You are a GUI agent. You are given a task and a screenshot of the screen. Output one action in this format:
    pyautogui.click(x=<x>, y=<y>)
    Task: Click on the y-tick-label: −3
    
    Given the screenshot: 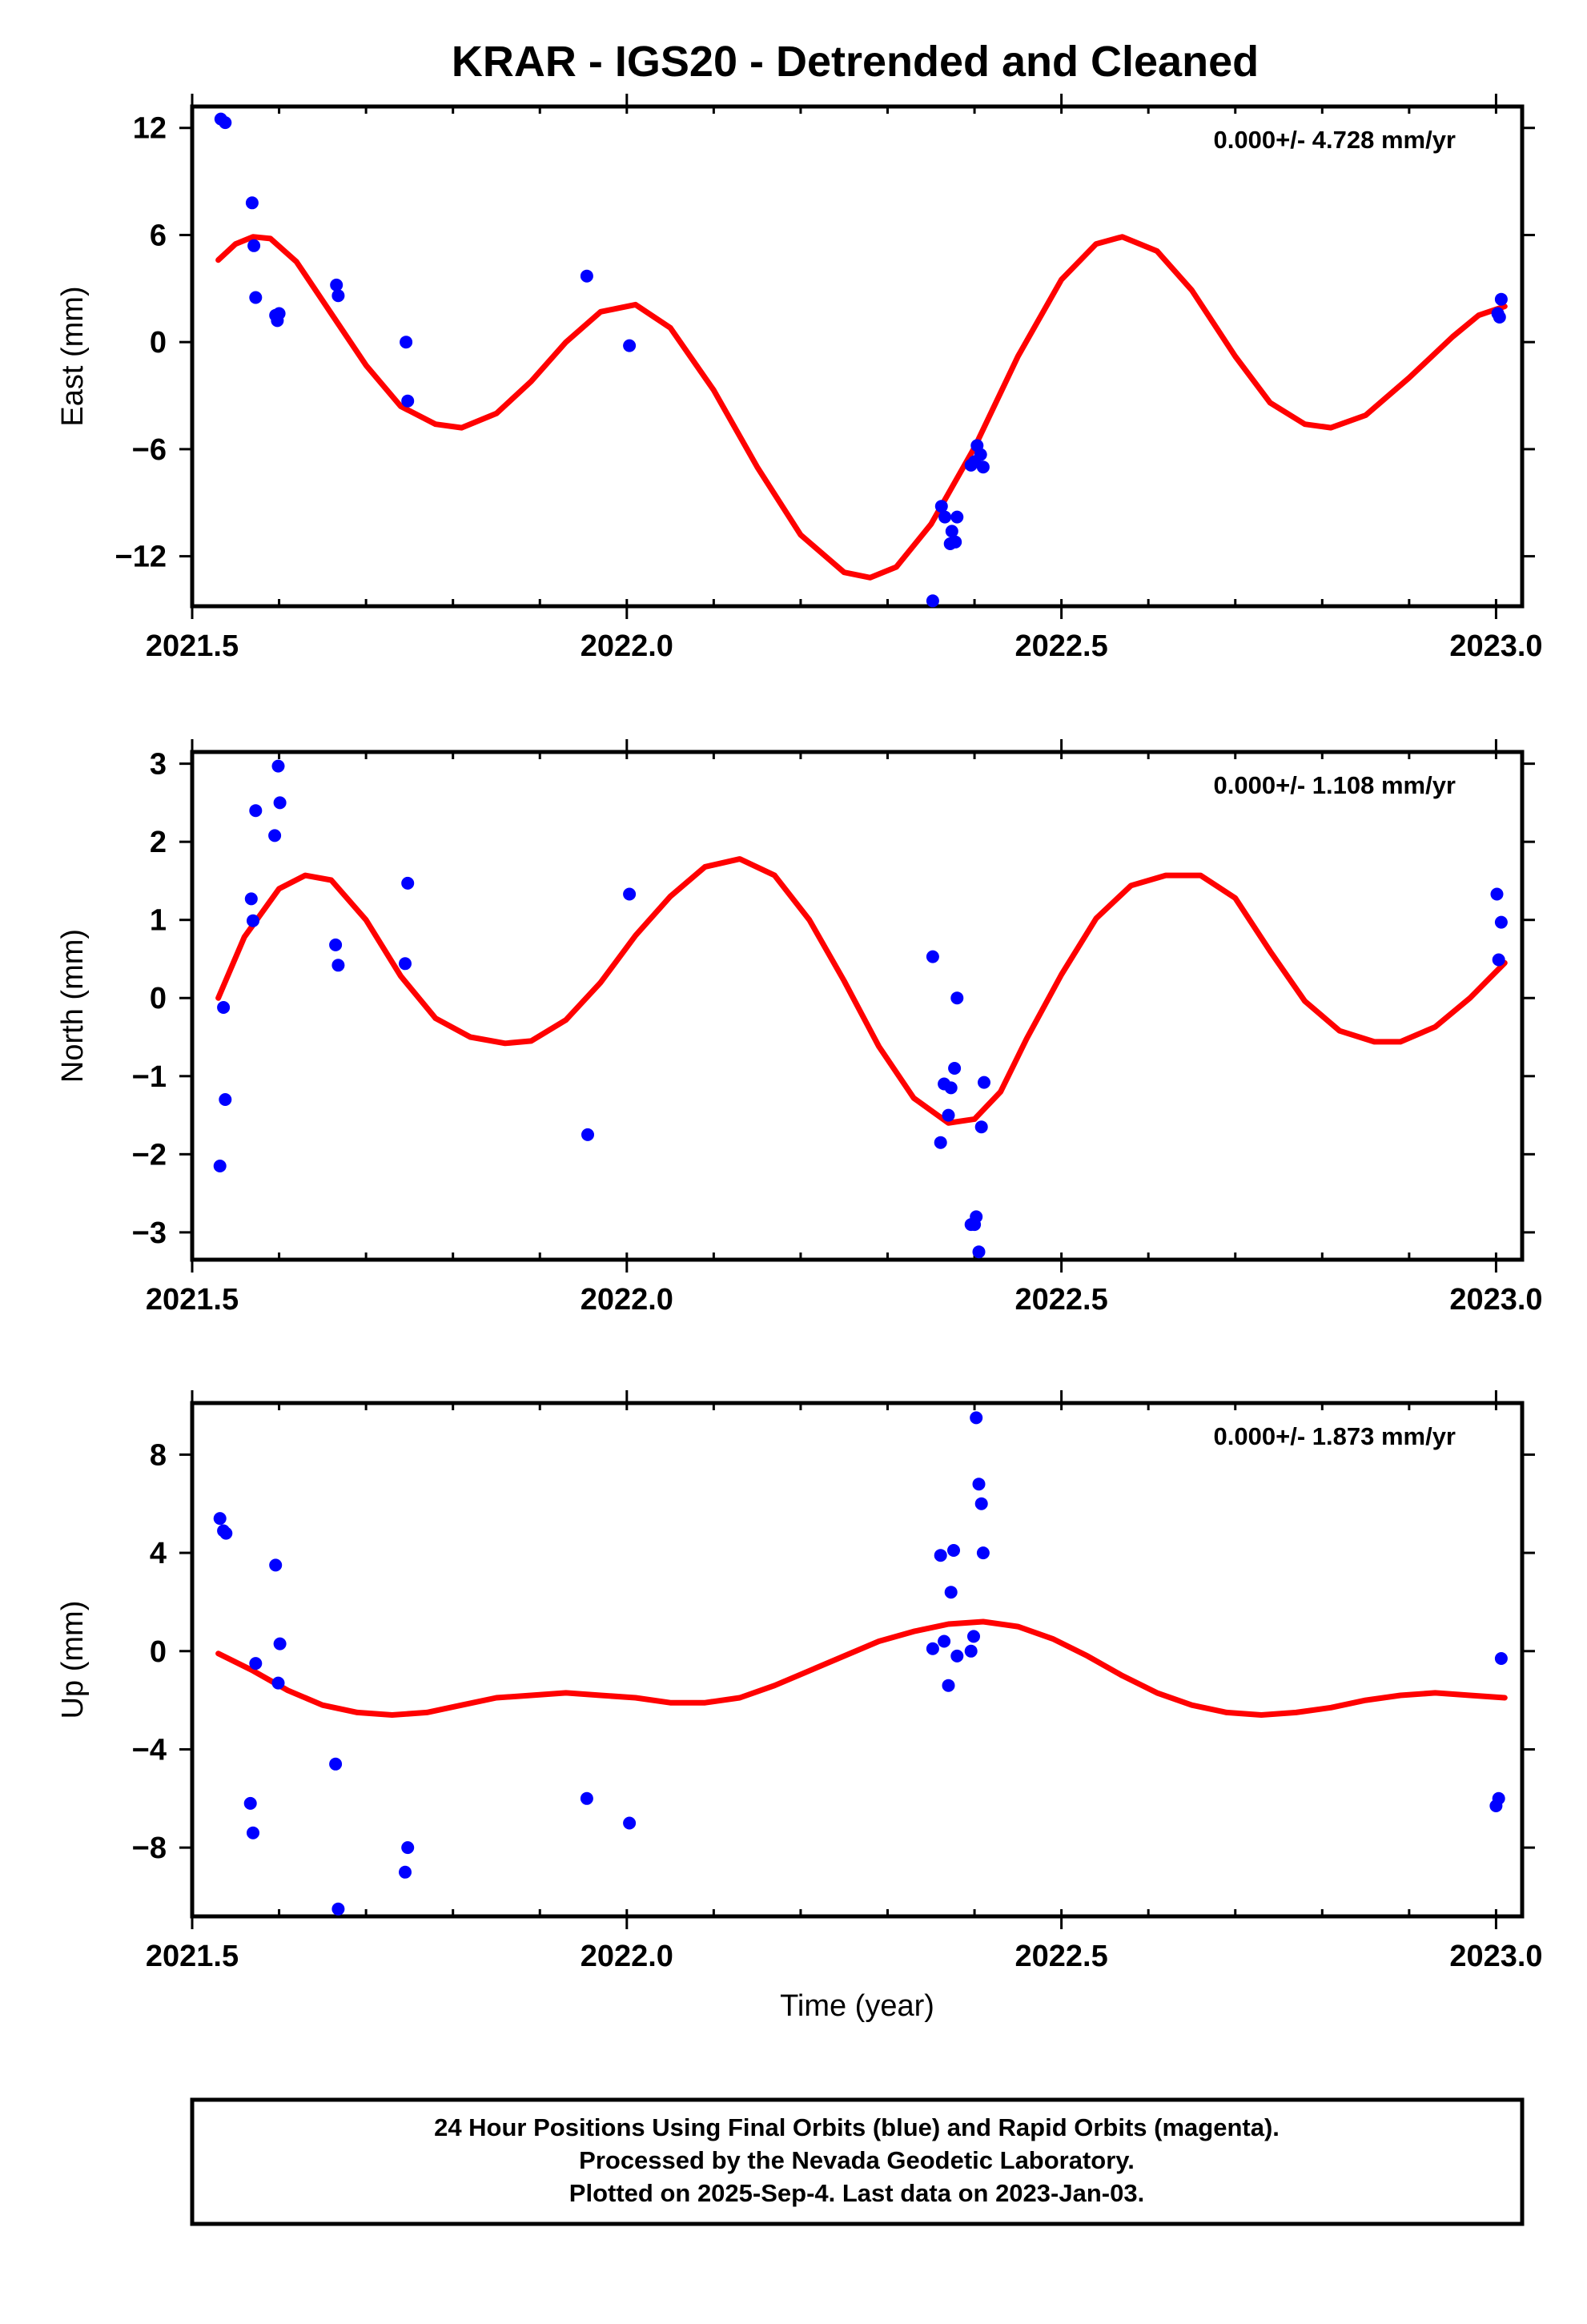 What is the action you would take?
    pyautogui.click(x=150, y=1233)
    